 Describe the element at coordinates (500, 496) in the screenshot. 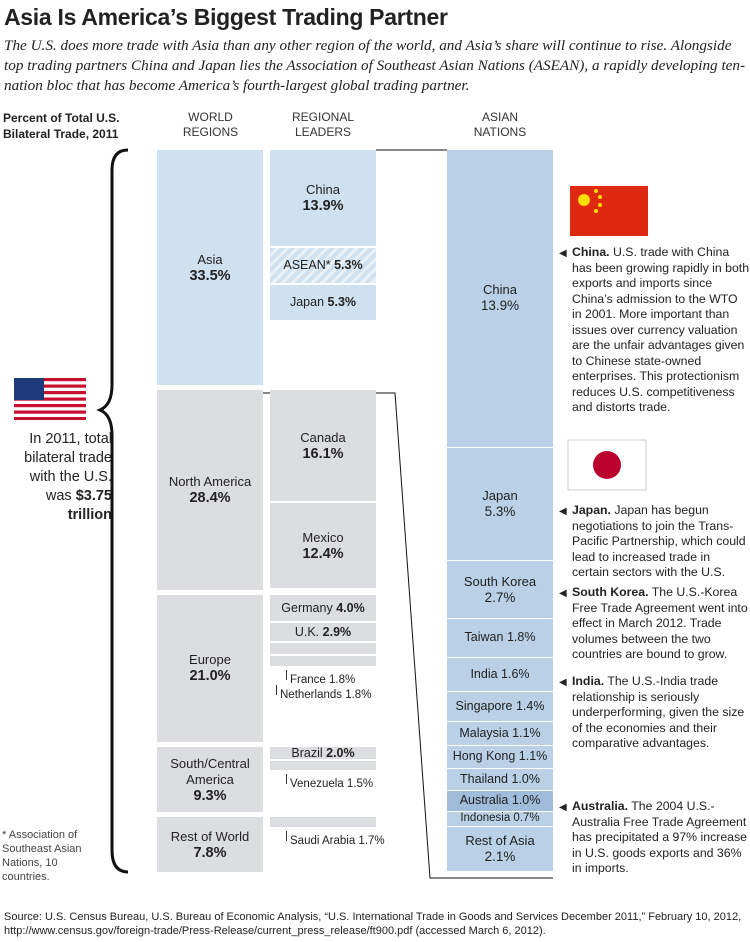

I see `nation-name: Japan` at that location.